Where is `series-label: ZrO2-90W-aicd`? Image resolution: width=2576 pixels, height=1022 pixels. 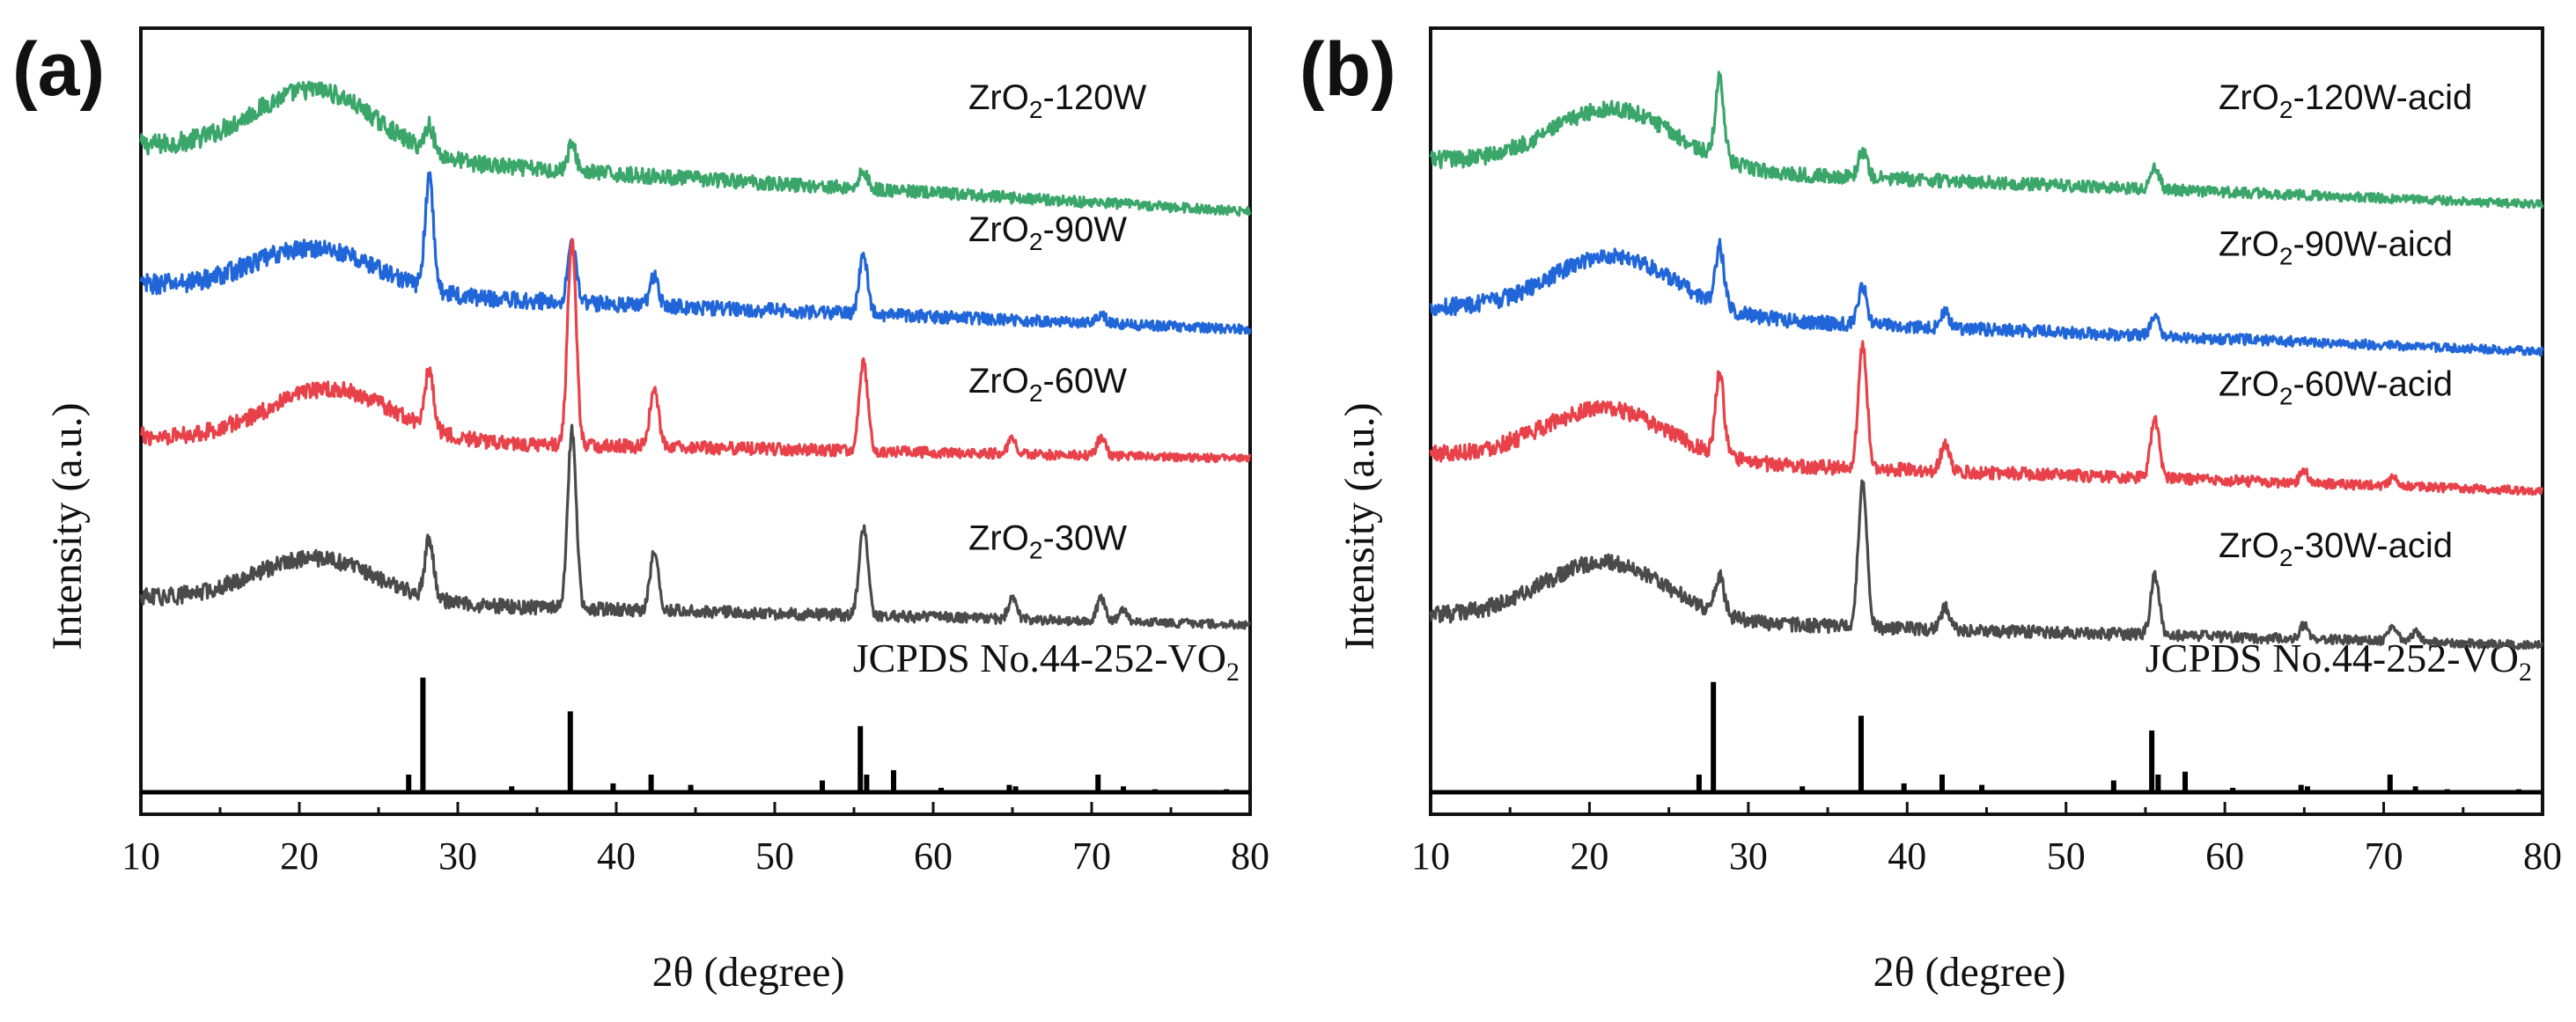 series-label: ZrO2-90W-aicd is located at coordinates (2336, 247).